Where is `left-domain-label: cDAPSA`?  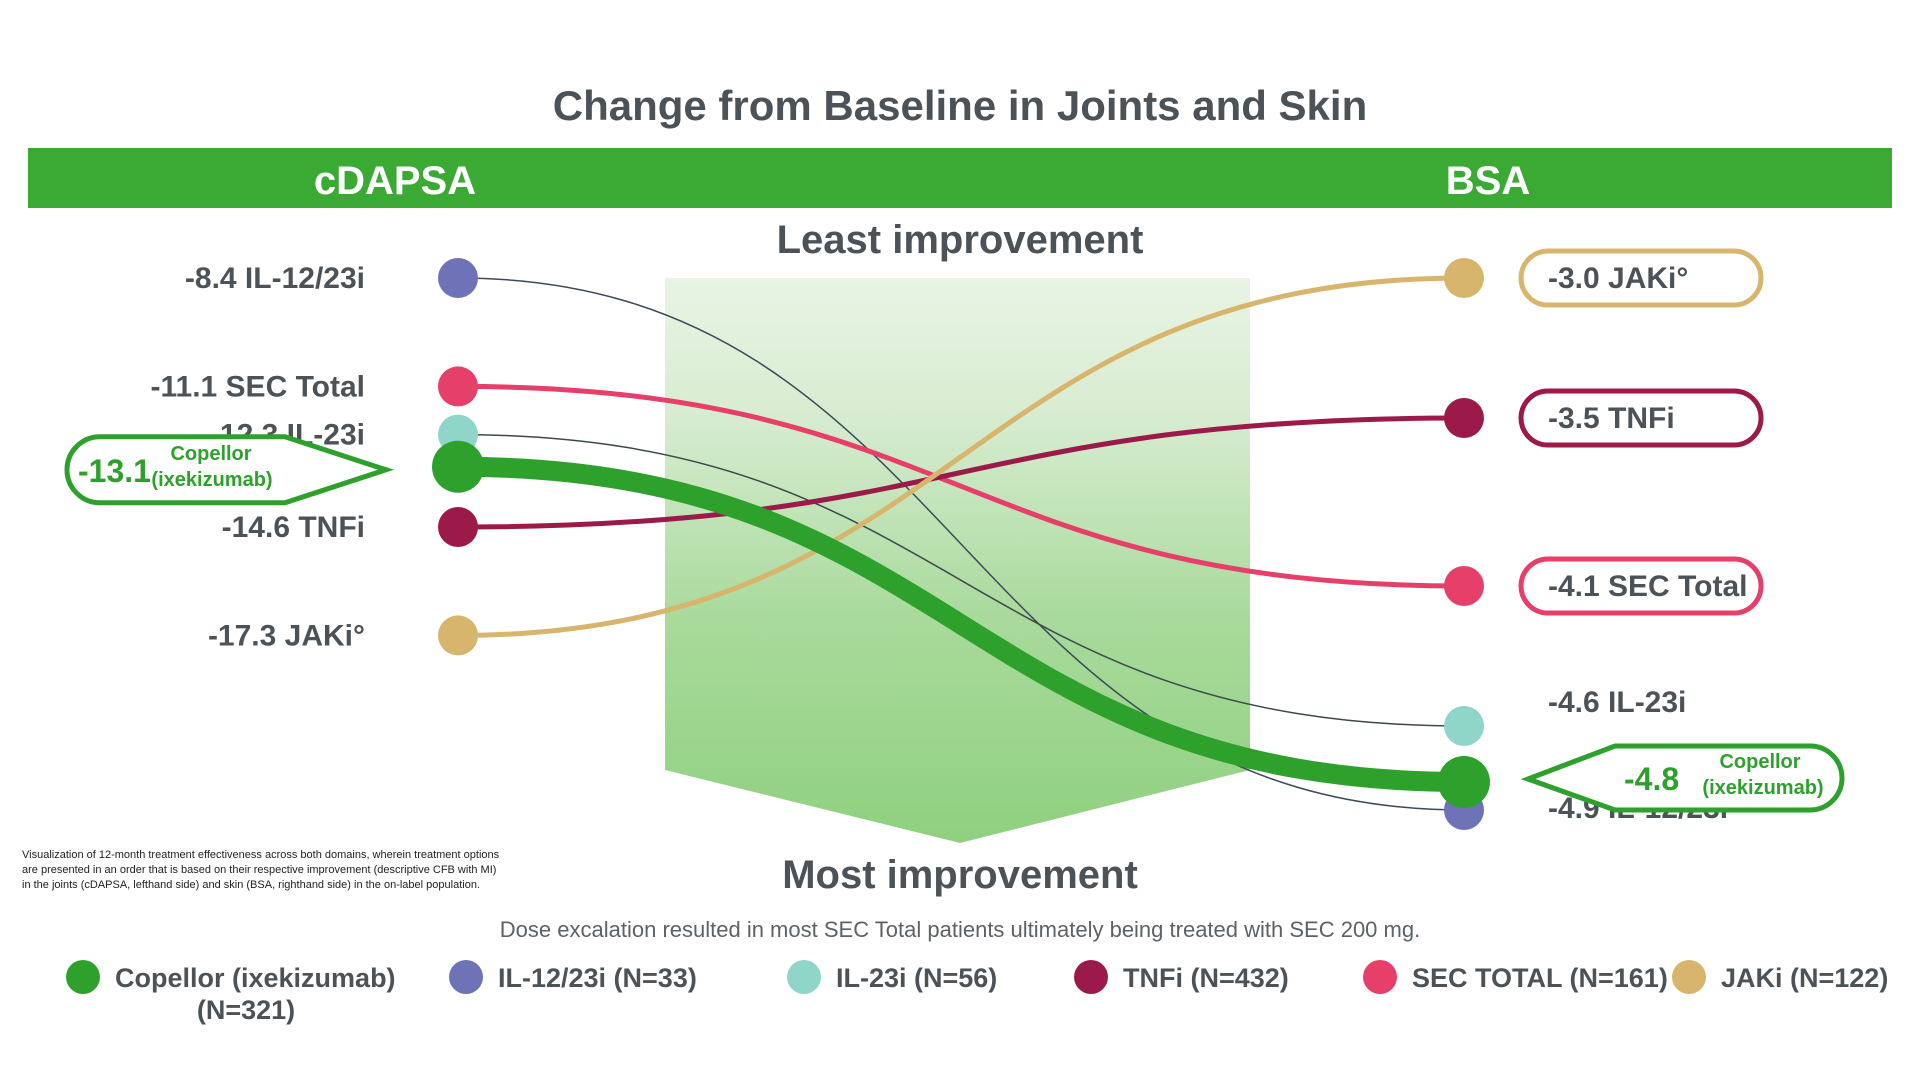 left-domain-label: cDAPSA is located at coordinates (395, 181).